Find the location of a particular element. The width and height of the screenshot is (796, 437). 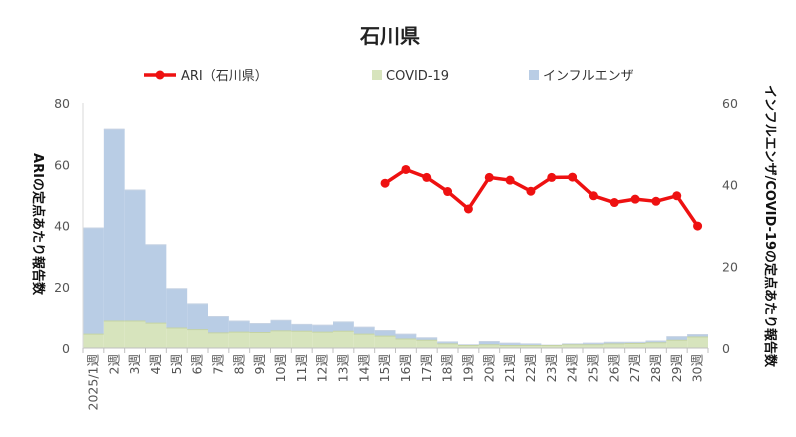

legend-covid-label: COVID-19 is located at coordinates (417, 76).